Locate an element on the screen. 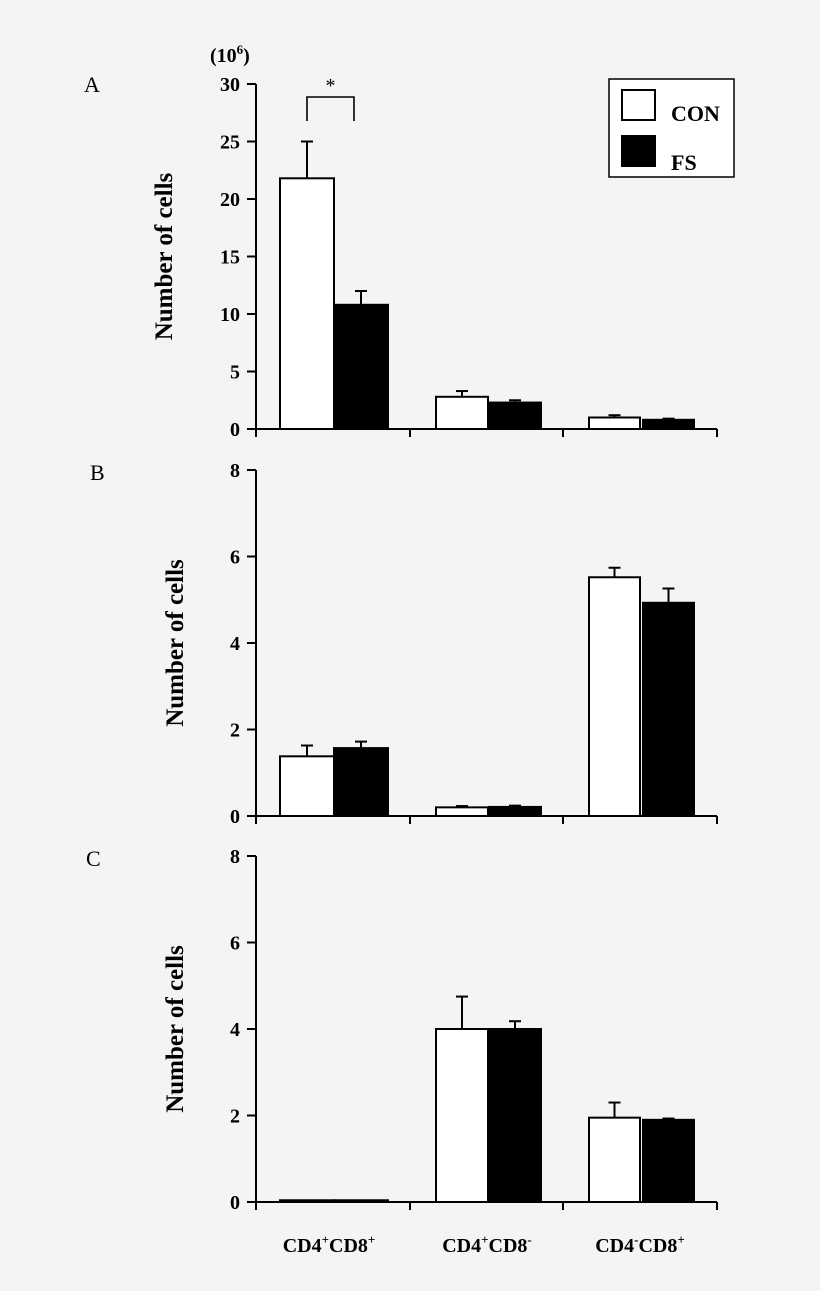 This screenshot has height=1291, width=820. panel-letter: B is located at coordinates (97, 472).